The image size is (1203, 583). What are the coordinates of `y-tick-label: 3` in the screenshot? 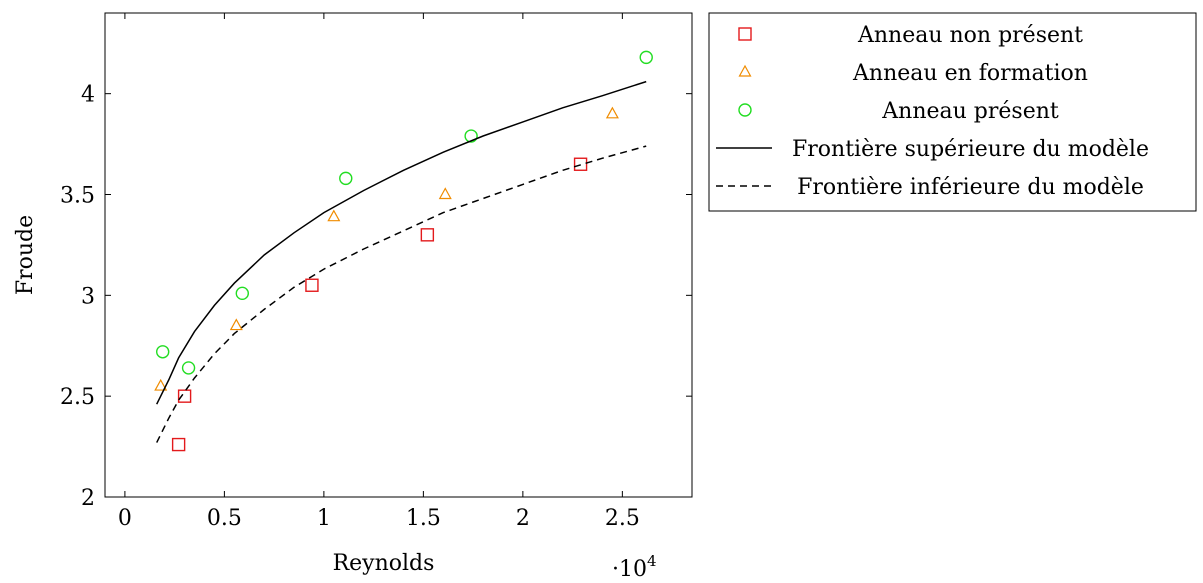 It's located at (88, 296).